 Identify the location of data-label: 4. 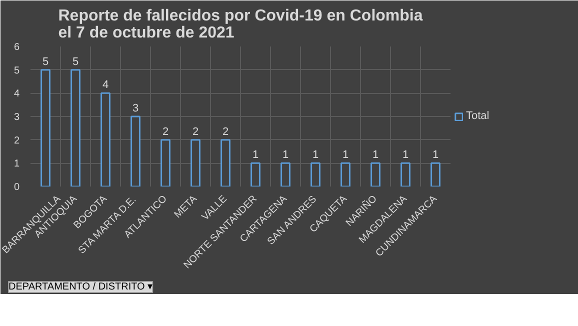
(105, 85).